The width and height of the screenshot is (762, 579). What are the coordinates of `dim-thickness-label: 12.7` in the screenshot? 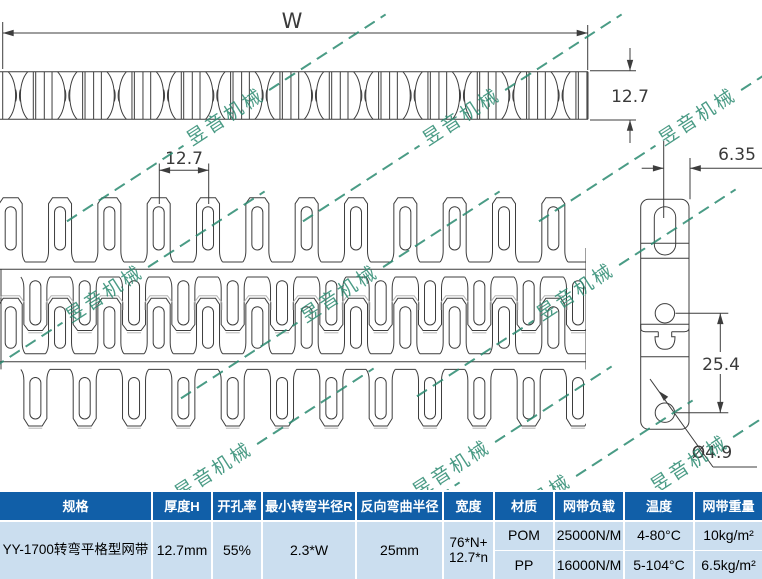 It's located at (630, 97).